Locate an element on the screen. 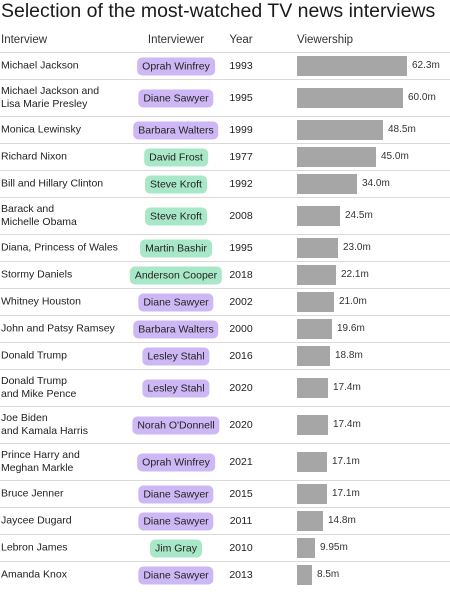 This screenshot has height=600, width=450. interviewer-badge: Barbara Walters is located at coordinates (176, 329).